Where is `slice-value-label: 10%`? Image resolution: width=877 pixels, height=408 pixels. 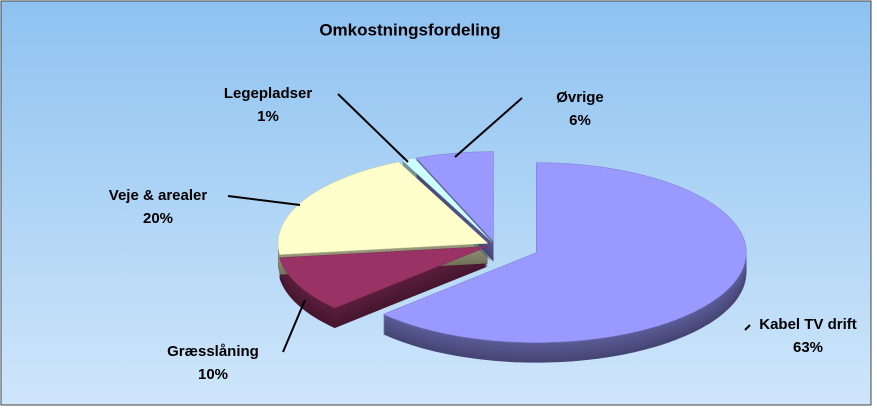 slice-value-label: 10% is located at coordinates (213, 374).